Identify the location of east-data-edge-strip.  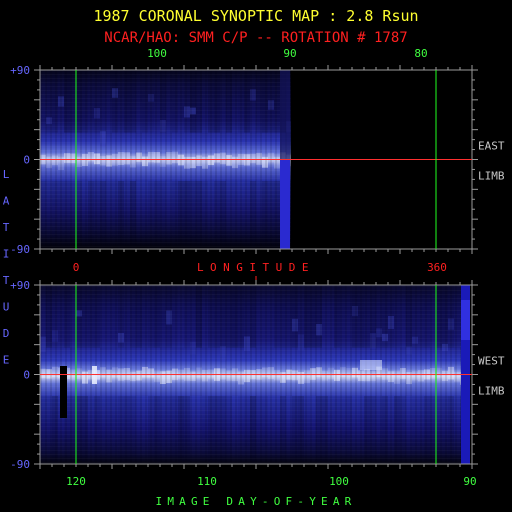
(285, 204).